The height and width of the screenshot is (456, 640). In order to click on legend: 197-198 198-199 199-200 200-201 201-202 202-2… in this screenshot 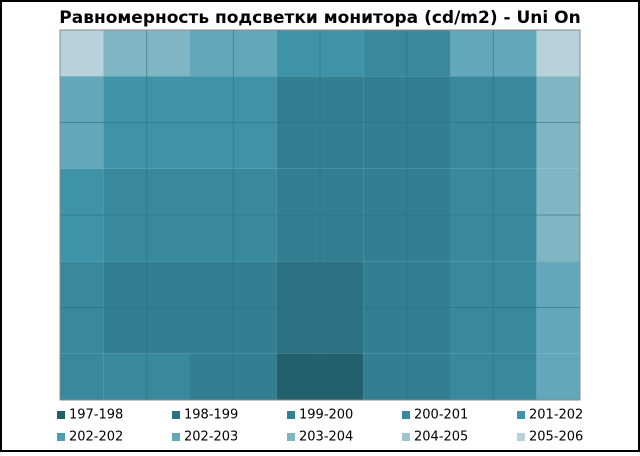, I will do `click(320, 426)`.